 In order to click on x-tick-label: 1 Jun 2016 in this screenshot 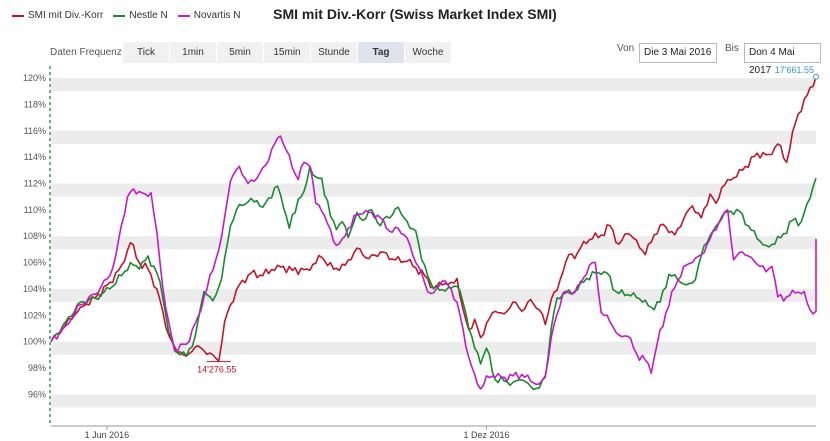, I will do `click(107, 435)`.